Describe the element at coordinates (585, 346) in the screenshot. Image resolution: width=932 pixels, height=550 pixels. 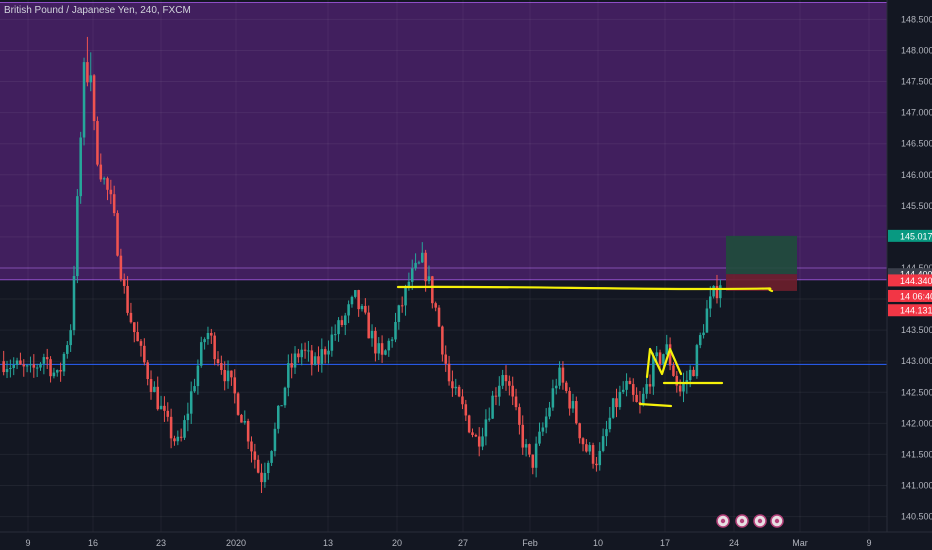
I see `trendline-drawings` at that location.